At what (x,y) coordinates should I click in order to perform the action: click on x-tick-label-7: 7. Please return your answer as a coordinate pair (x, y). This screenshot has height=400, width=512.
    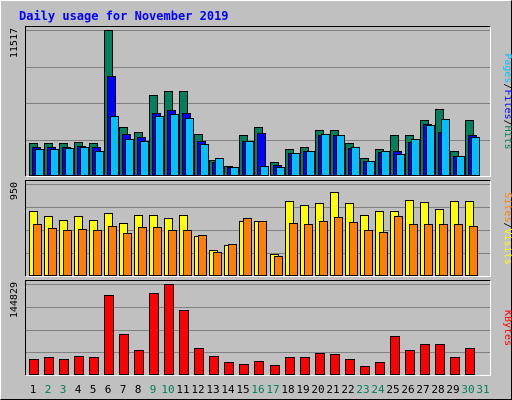
    Looking at the image, I should click on (123, 389).